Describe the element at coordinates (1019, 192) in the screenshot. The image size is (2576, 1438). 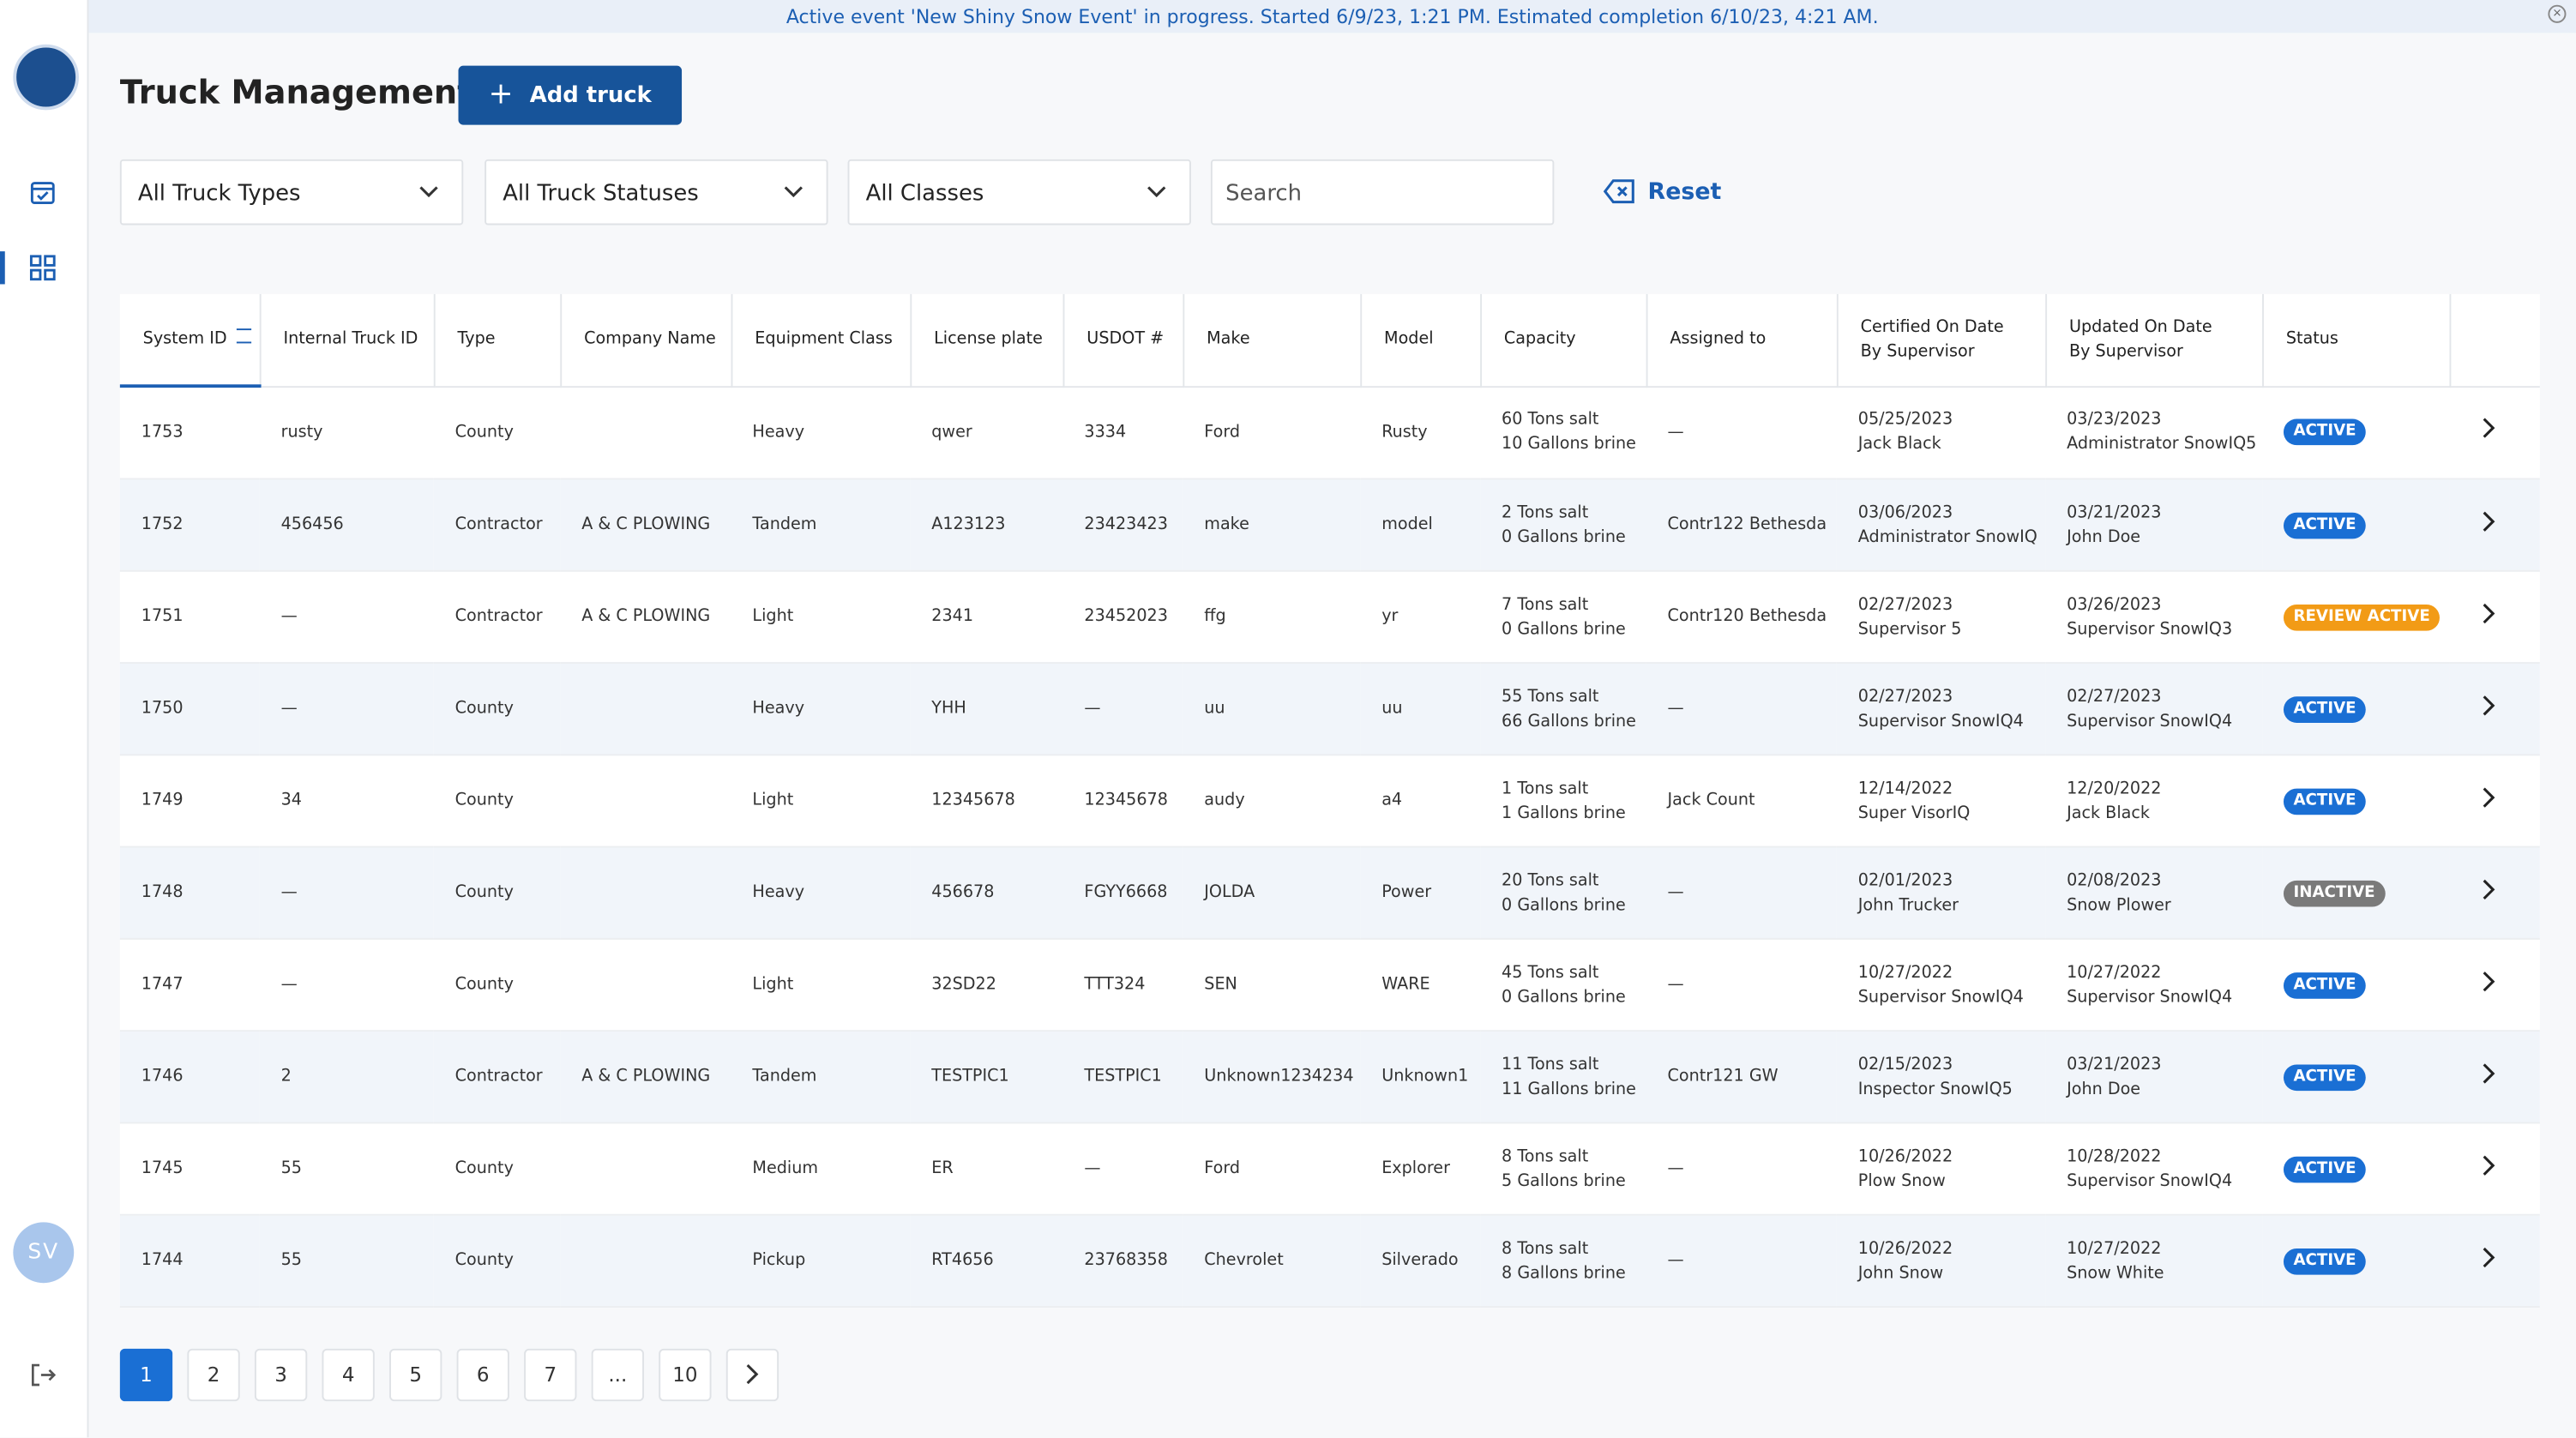
I see `class-filter: All Classes` at that location.